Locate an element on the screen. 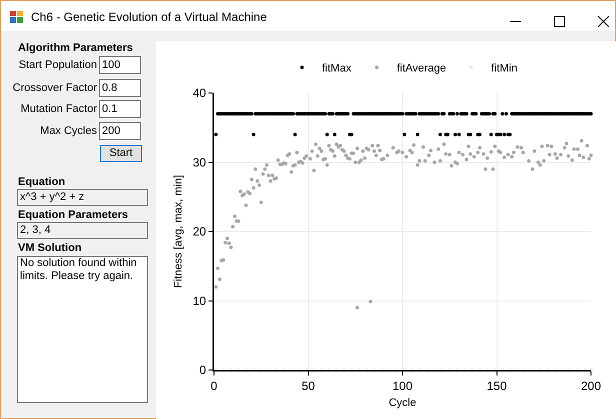 The image size is (616, 419). legend-label: fitMin is located at coordinates (504, 68).